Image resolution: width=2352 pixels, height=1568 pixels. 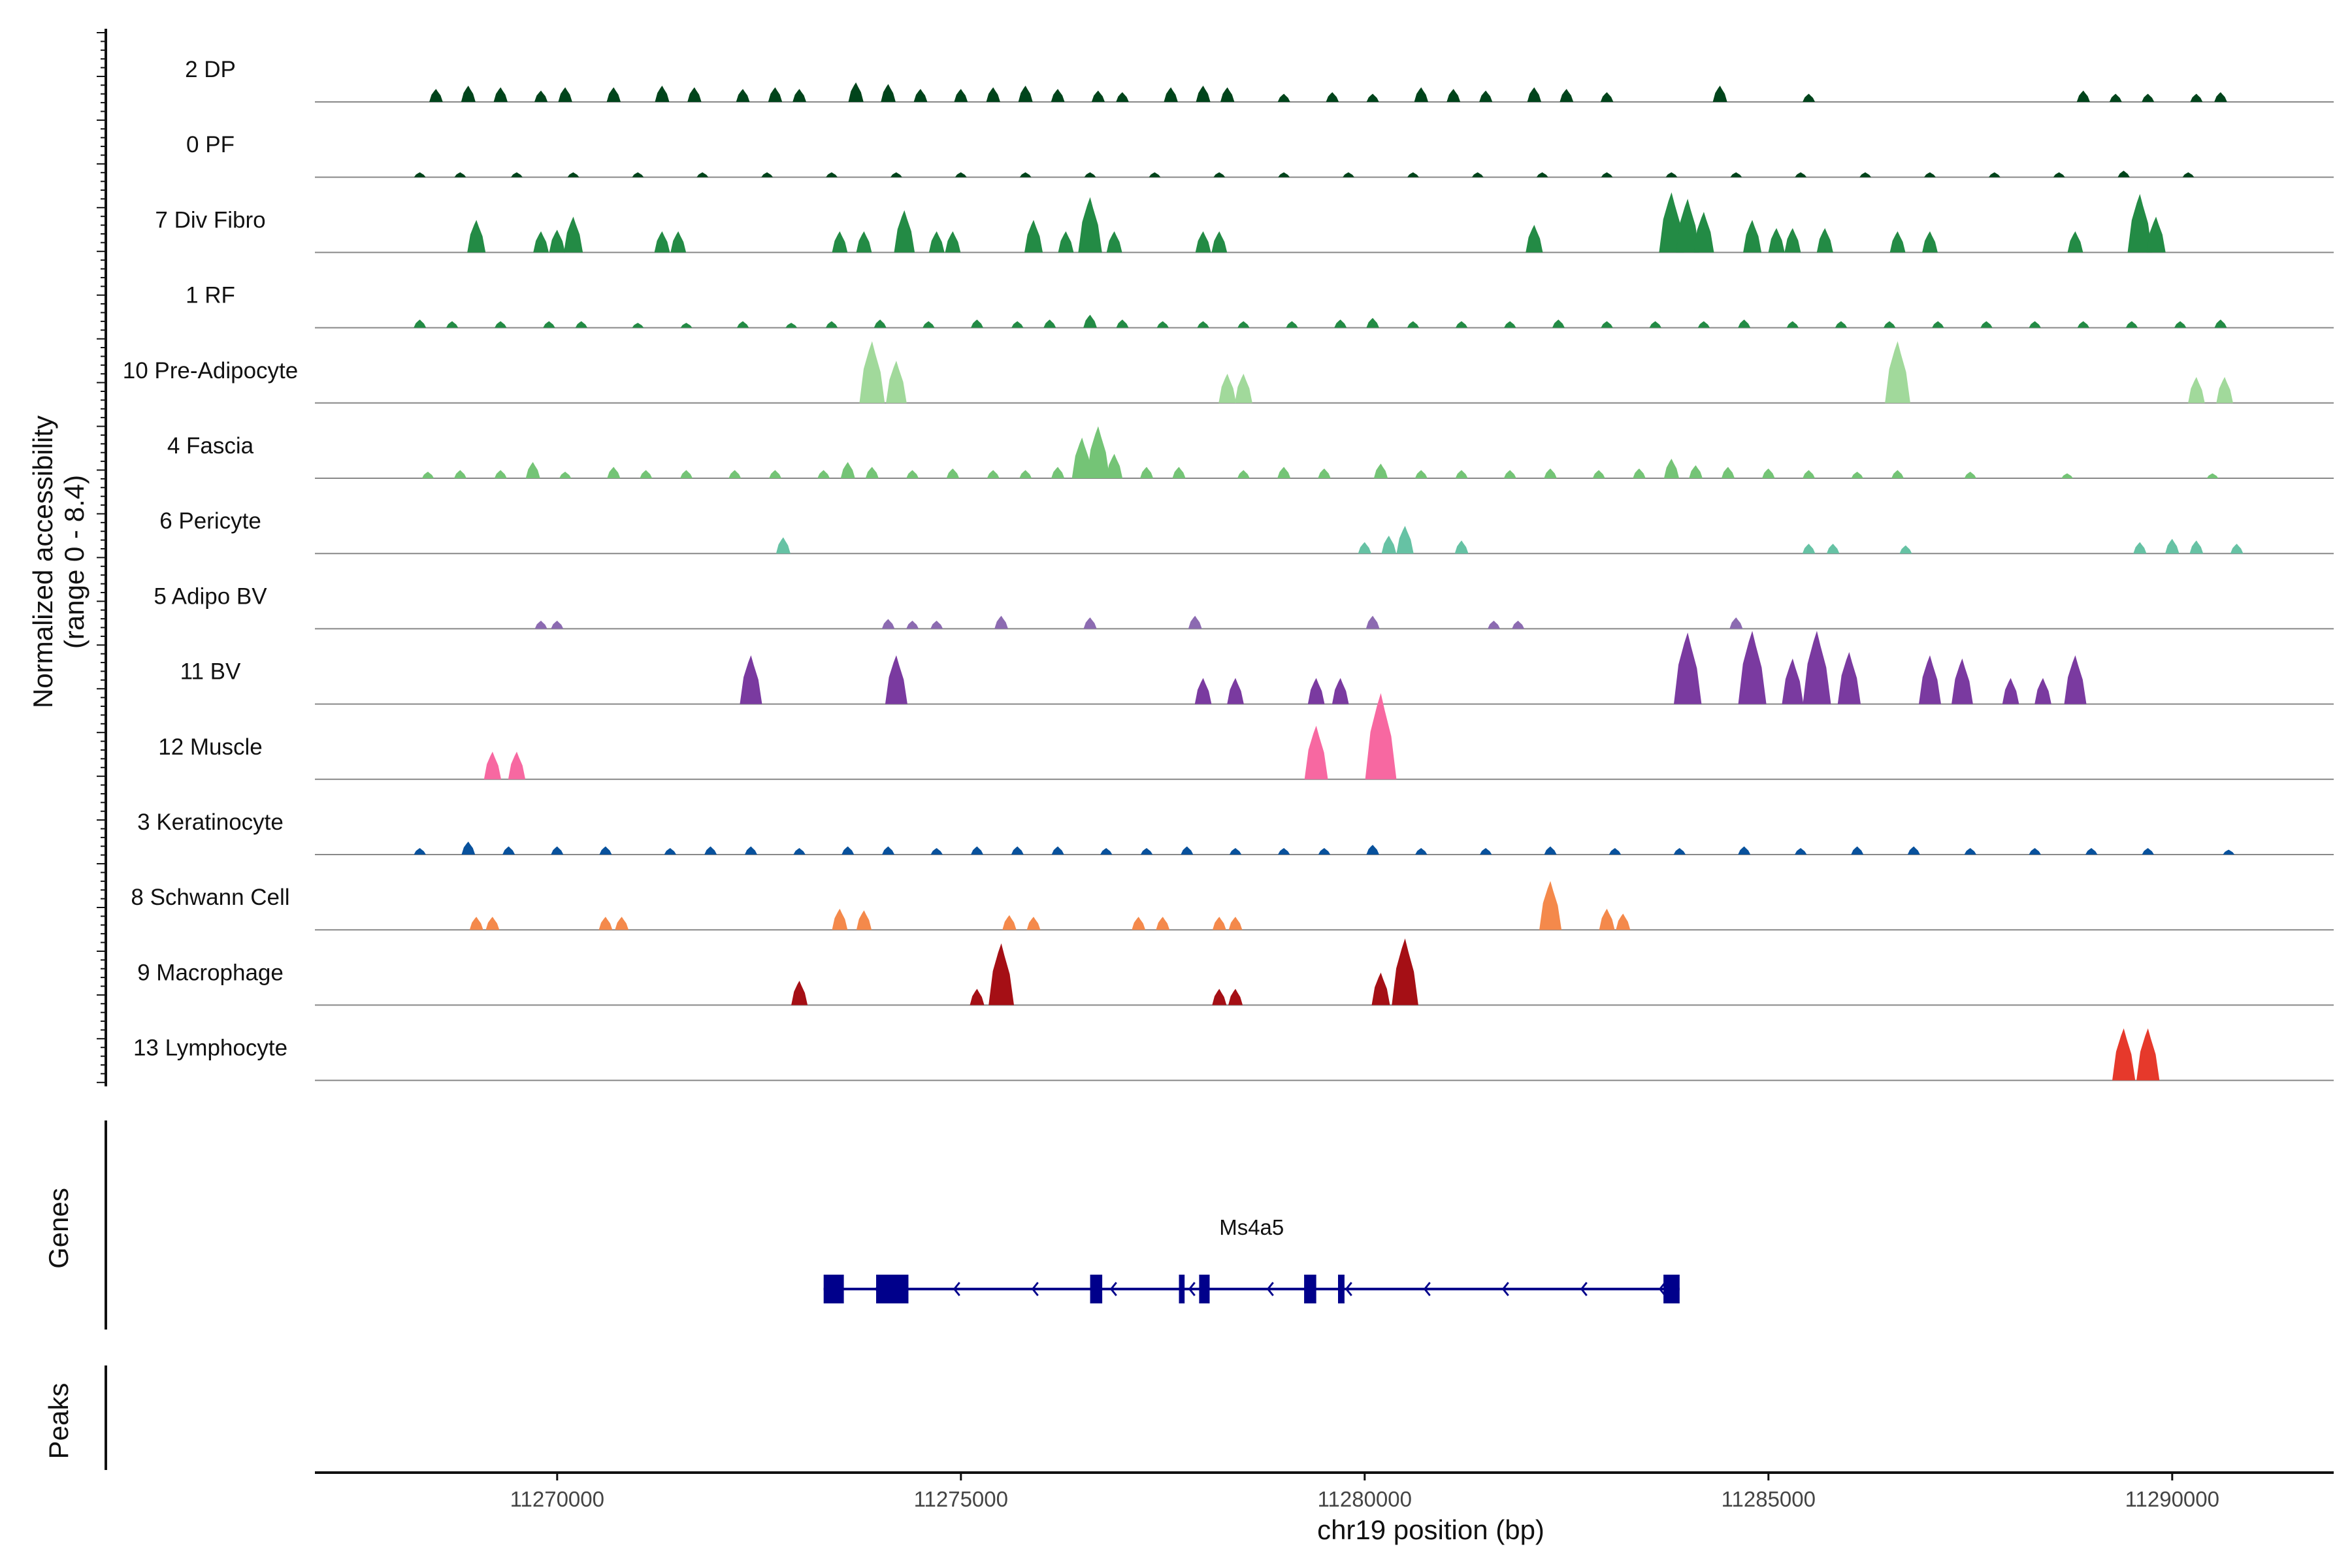 What do you see at coordinates (1769, 1499) in the screenshot?
I see `x-tick-label: 11285000` at bounding box center [1769, 1499].